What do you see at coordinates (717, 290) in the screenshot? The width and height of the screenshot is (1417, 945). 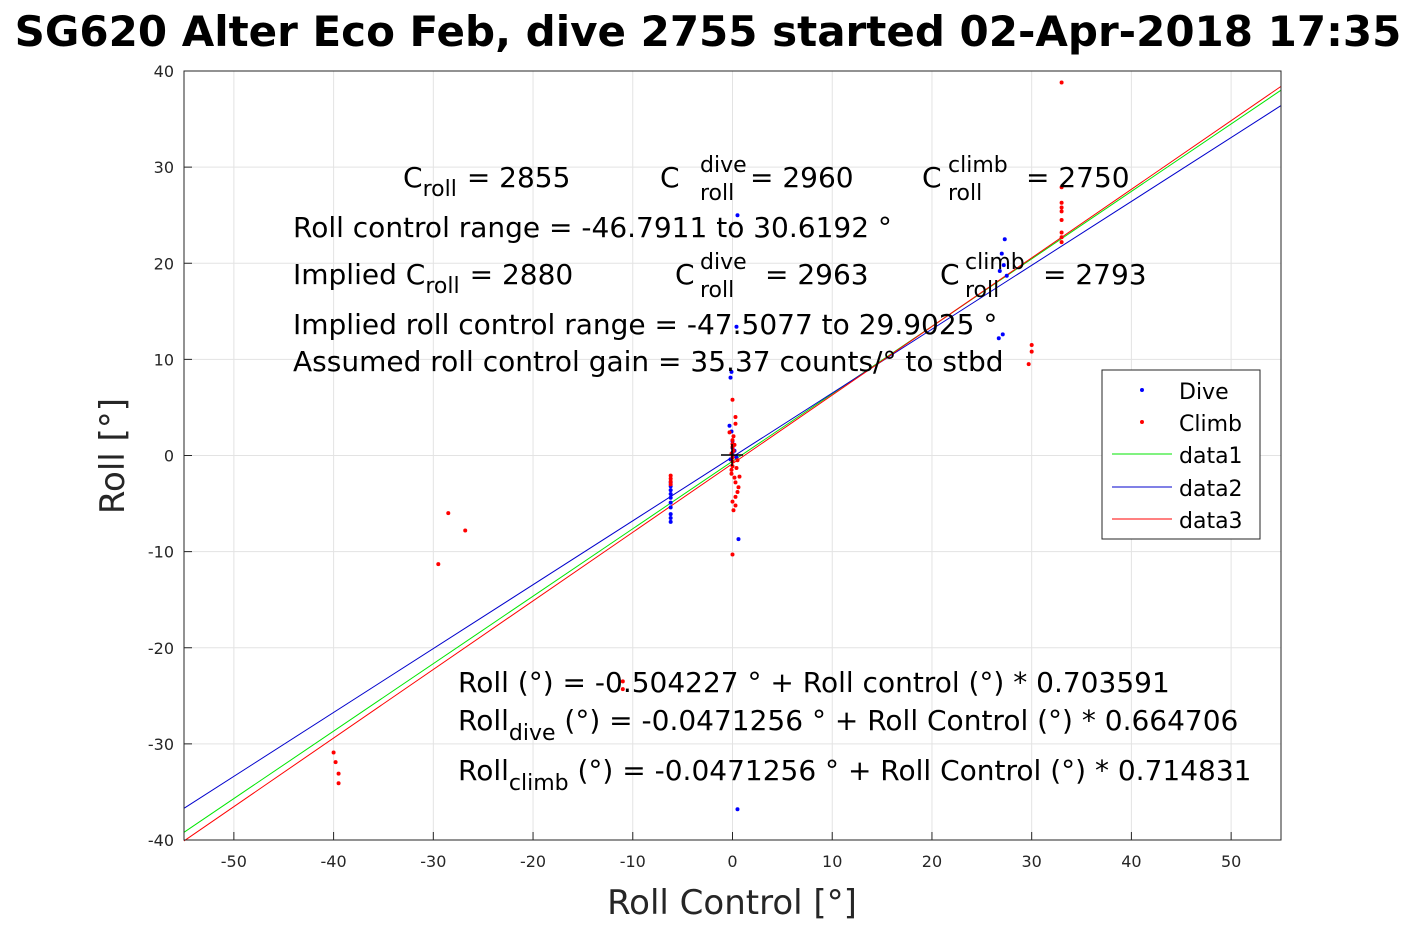 I see `implied-c-dive-sub: roll` at bounding box center [717, 290].